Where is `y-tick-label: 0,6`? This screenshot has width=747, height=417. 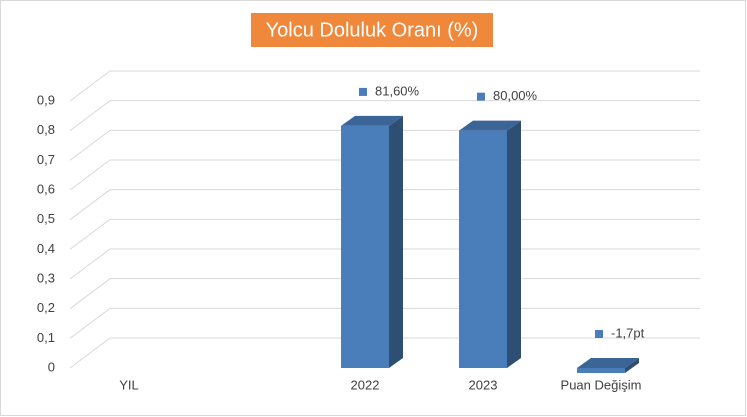
y-tick-label: 0,6 is located at coordinates (46, 188).